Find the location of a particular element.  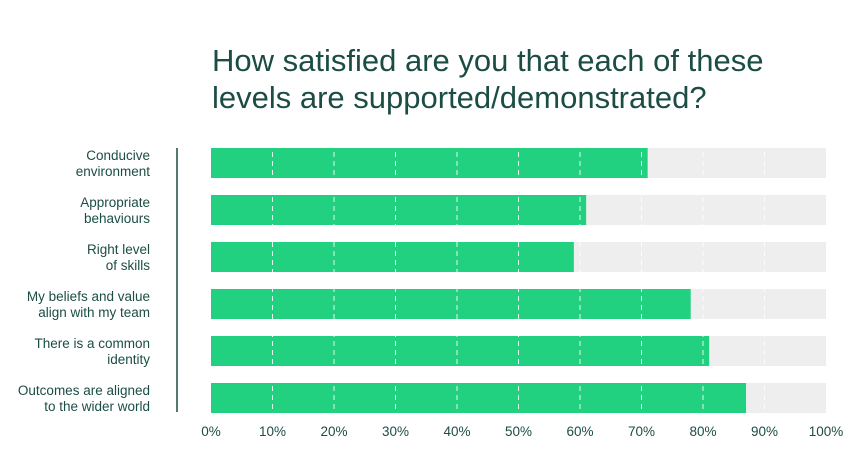

x-tick-label-4: 40% is located at coordinates (456, 431).